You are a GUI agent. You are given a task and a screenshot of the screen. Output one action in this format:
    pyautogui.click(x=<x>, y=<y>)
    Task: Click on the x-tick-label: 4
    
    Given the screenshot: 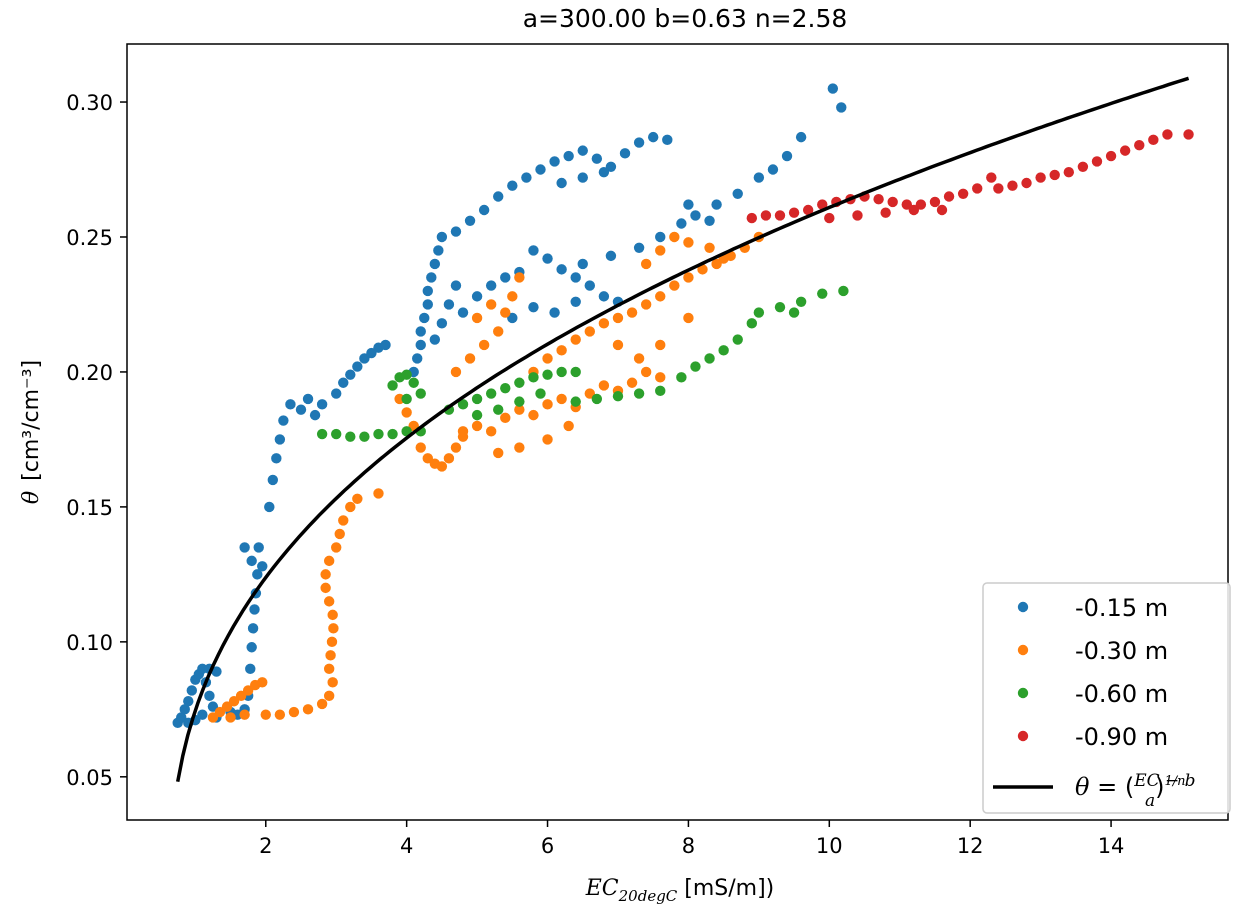 What is the action you would take?
    pyautogui.click(x=406, y=846)
    